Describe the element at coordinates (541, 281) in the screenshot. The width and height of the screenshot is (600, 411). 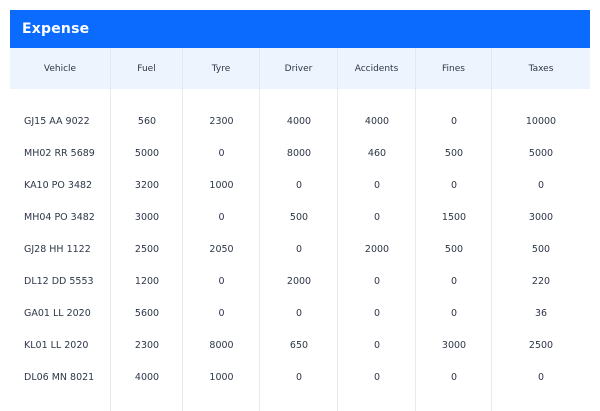
I see `cell-taxes: 220` at that location.